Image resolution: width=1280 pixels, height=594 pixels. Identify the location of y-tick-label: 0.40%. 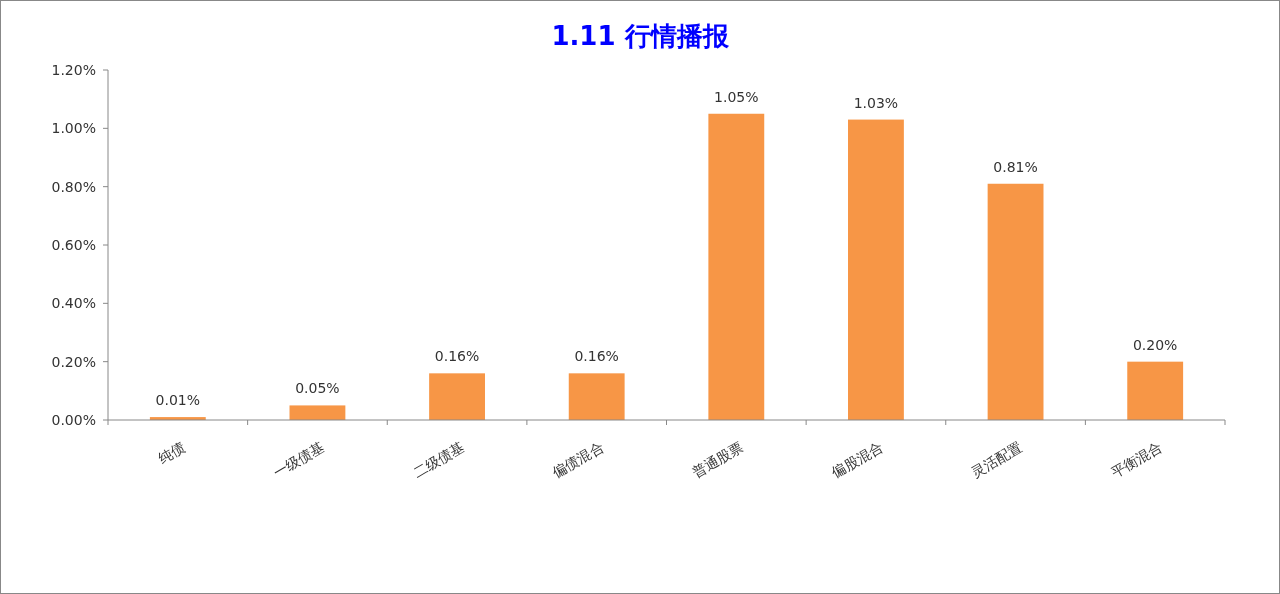
(73, 303).